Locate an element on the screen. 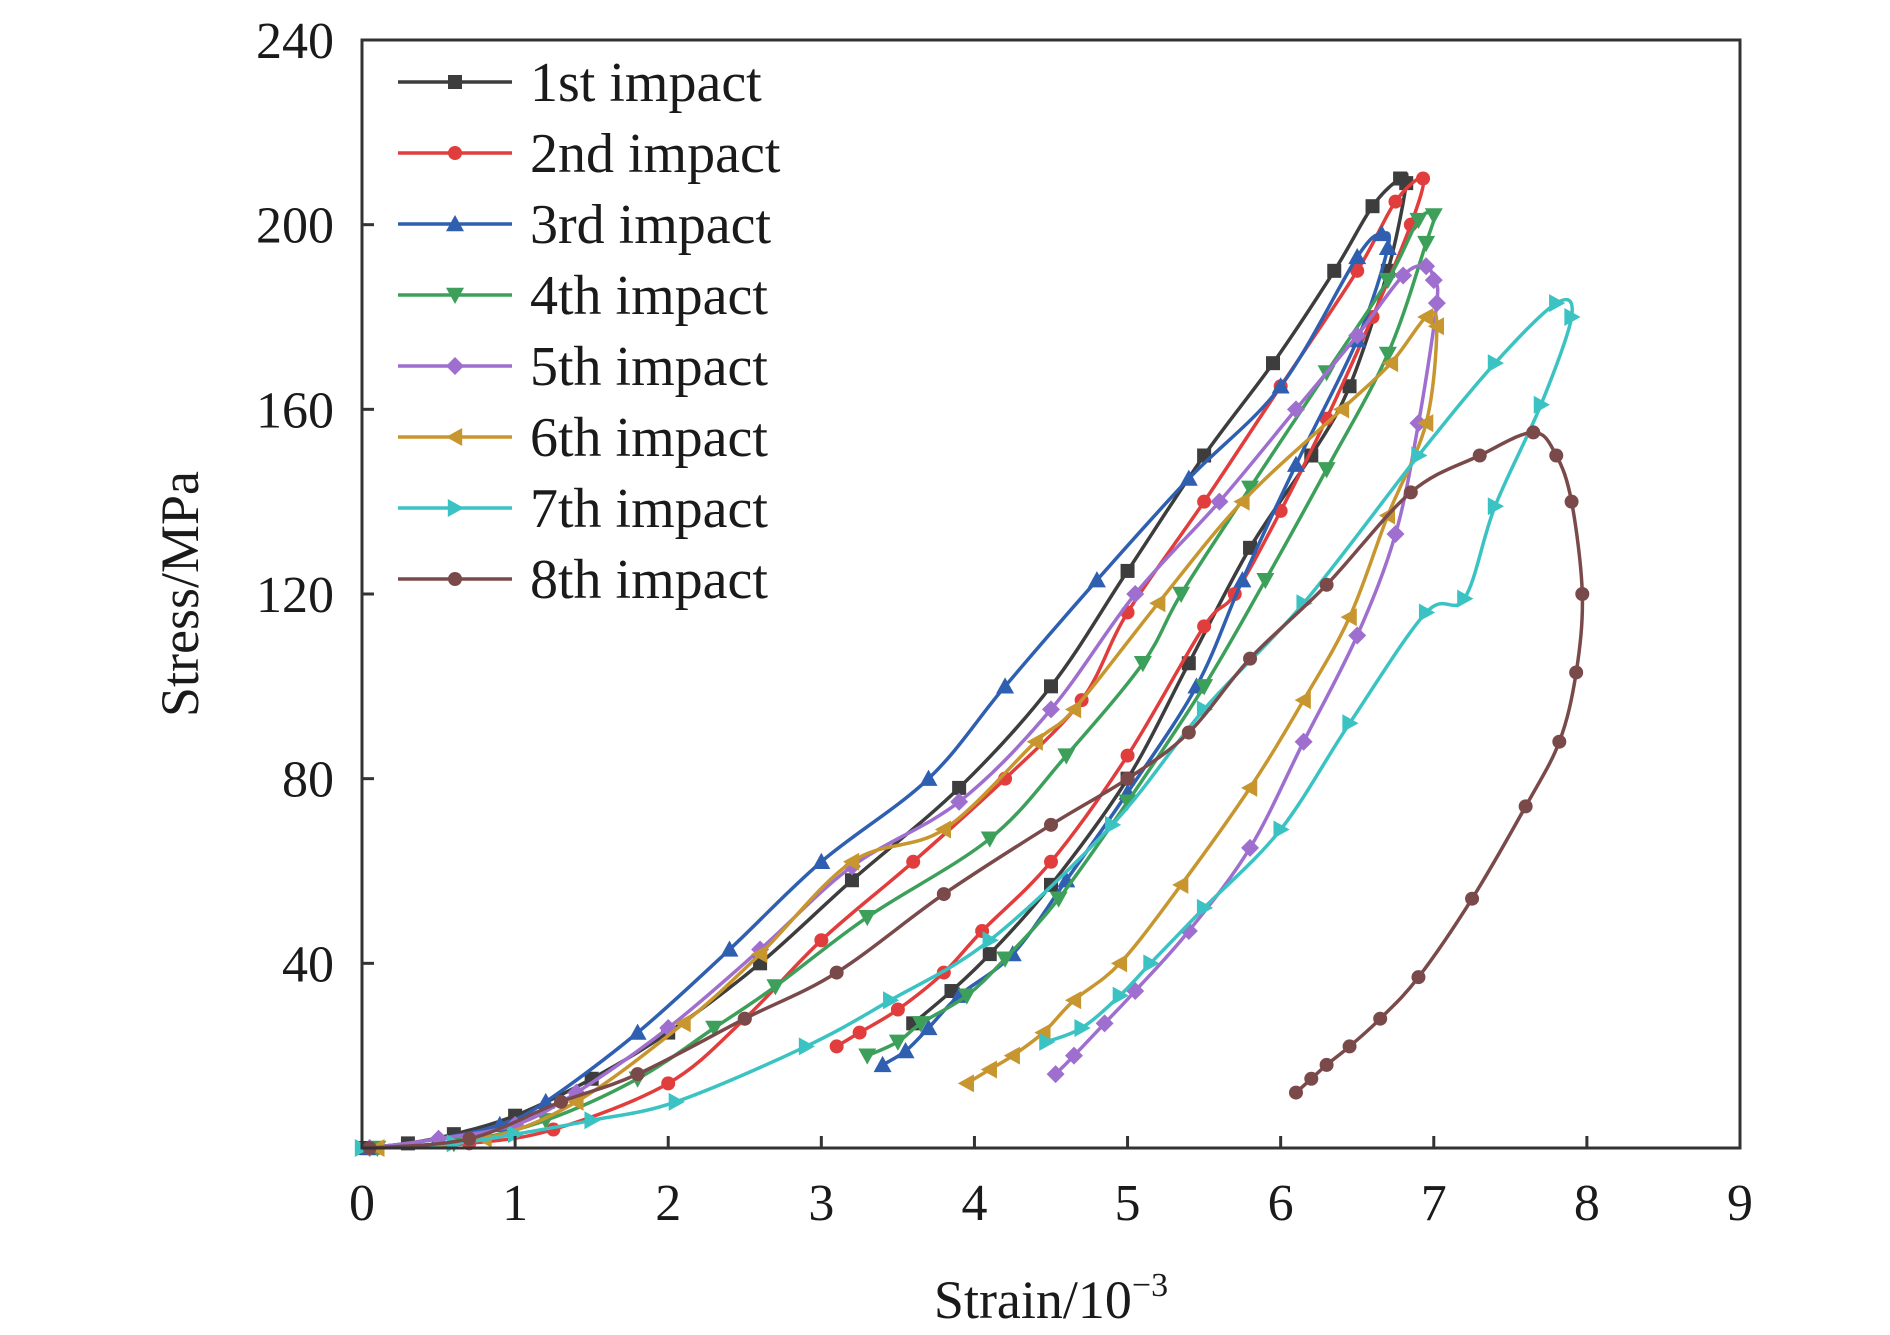 The width and height of the screenshot is (1890, 1335). x-tick-label: 8 is located at coordinates (1587, 1203).